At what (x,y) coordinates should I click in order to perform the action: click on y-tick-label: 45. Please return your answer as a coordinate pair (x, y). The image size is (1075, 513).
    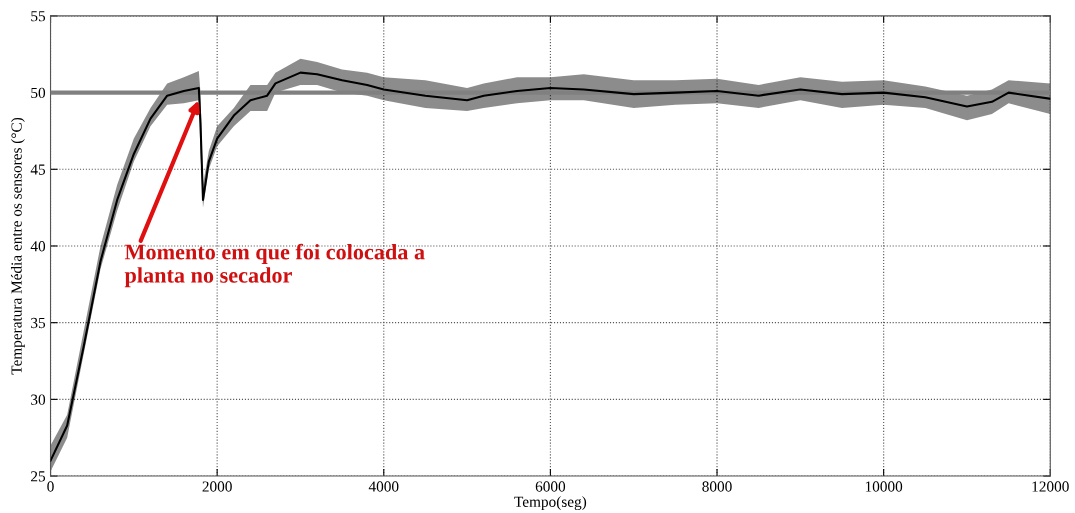
    Looking at the image, I should click on (38, 169).